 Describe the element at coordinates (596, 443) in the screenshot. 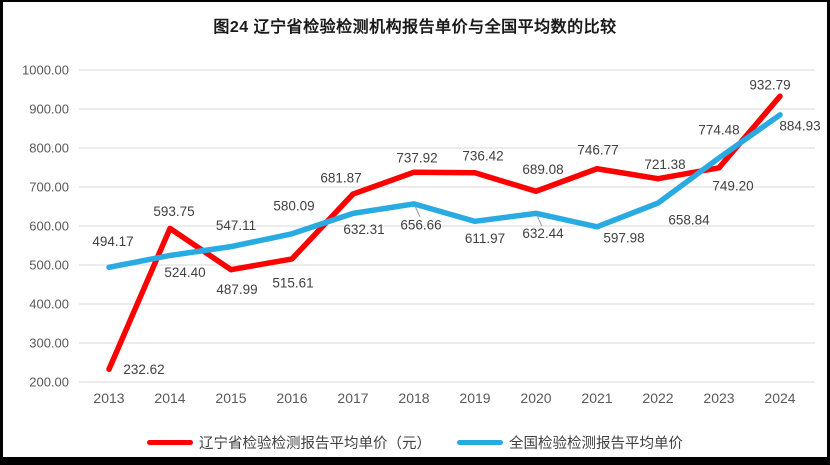

I see `legend-label-national: 全国检验检测报告平均单价` at that location.